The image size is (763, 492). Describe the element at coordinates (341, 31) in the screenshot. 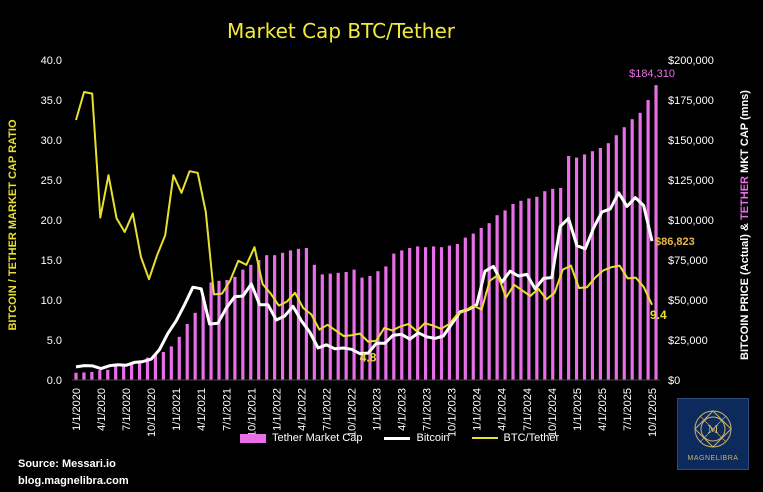

I see `chart-title: Market Cap BTC/Tether` at that location.